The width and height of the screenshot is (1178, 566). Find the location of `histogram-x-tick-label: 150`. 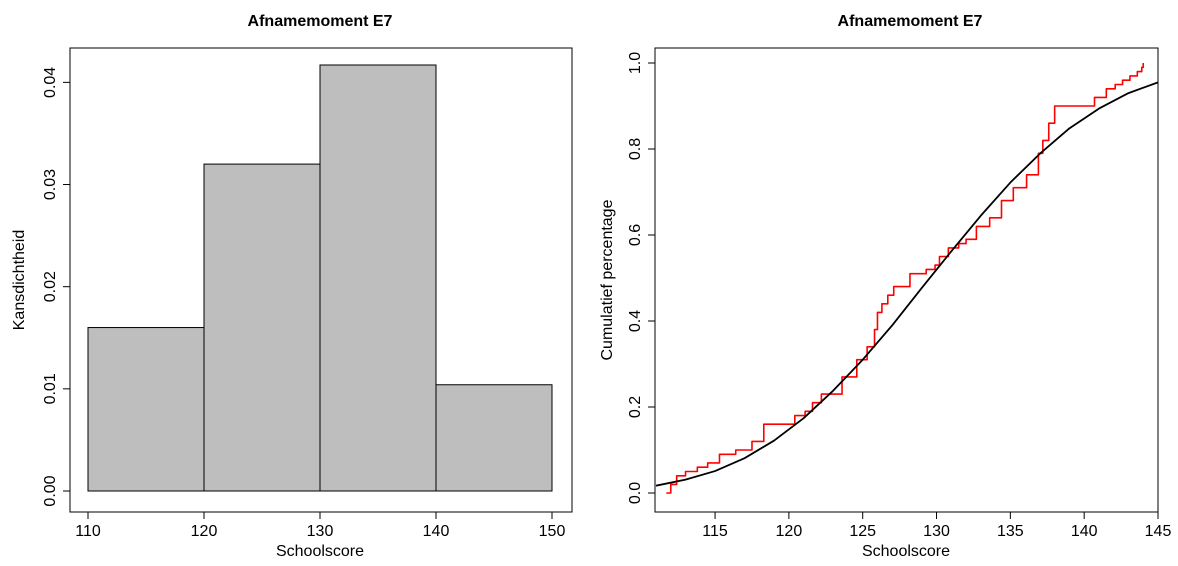

histogram-x-tick-label: 150 is located at coordinates (552, 531).